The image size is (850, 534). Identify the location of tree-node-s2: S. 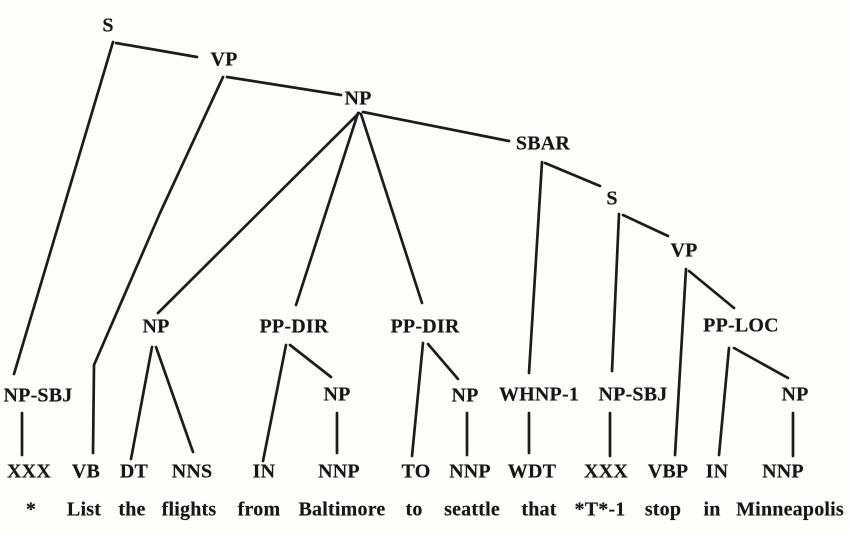
(612, 198).